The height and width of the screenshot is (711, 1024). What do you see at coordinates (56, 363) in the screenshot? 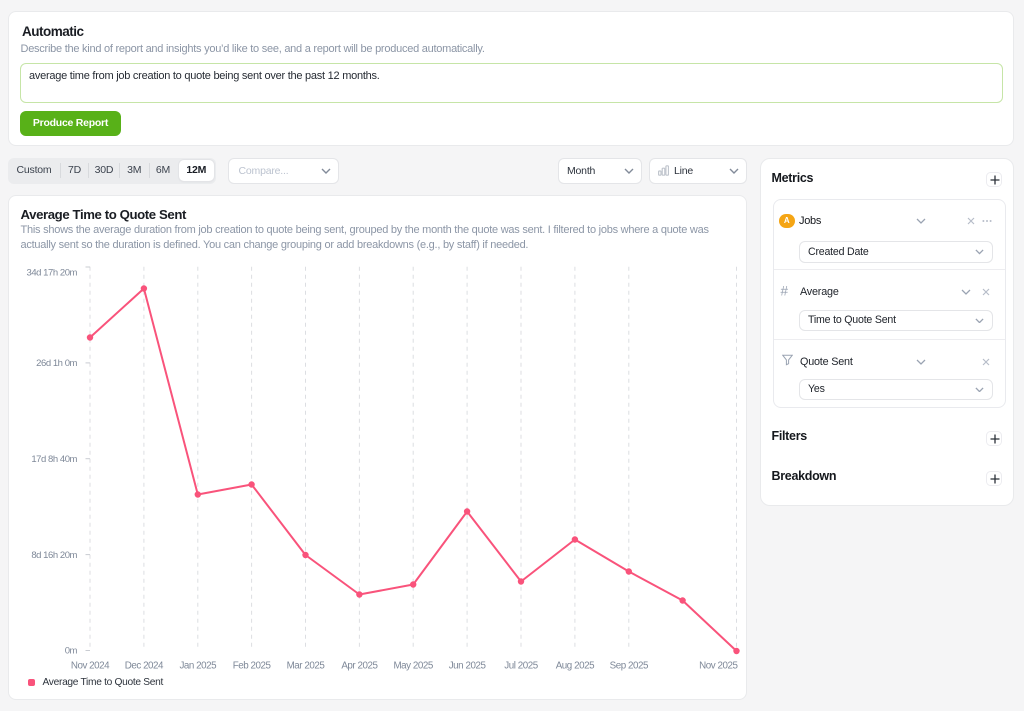
I see `svg-text: 26d 1h 0m` at bounding box center [56, 363].